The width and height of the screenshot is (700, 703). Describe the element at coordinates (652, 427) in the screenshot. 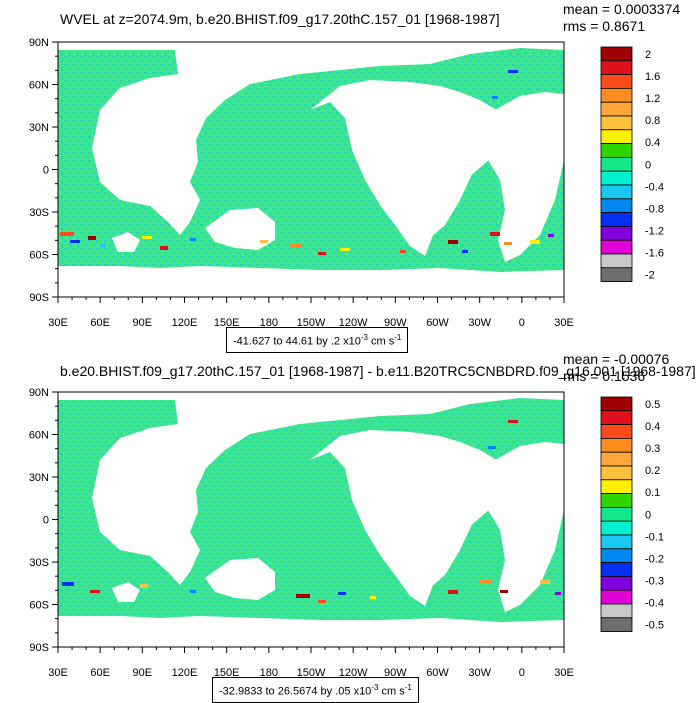

I see `colorbar-label: 0.4` at that location.